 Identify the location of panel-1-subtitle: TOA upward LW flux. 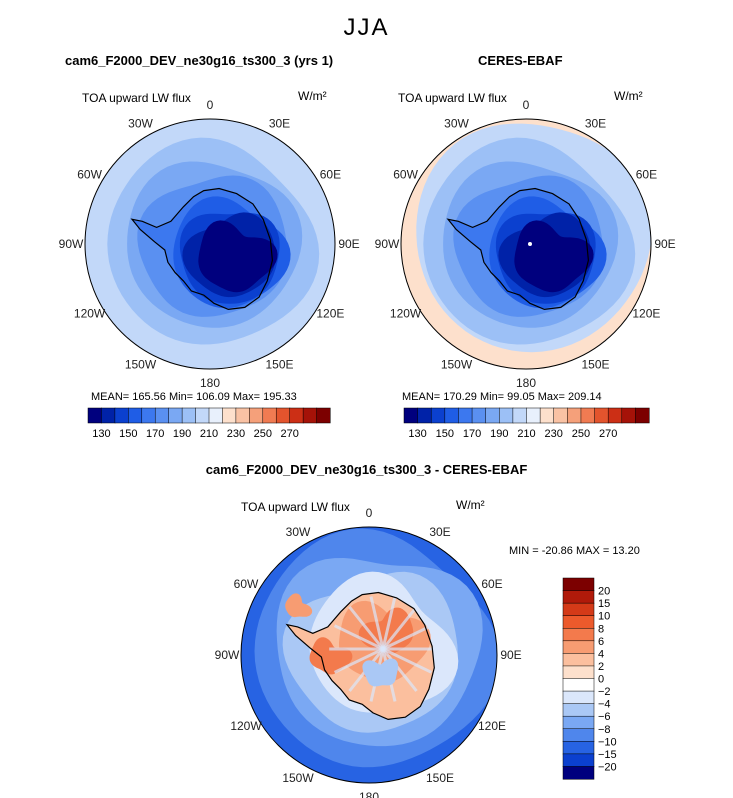
(136, 98).